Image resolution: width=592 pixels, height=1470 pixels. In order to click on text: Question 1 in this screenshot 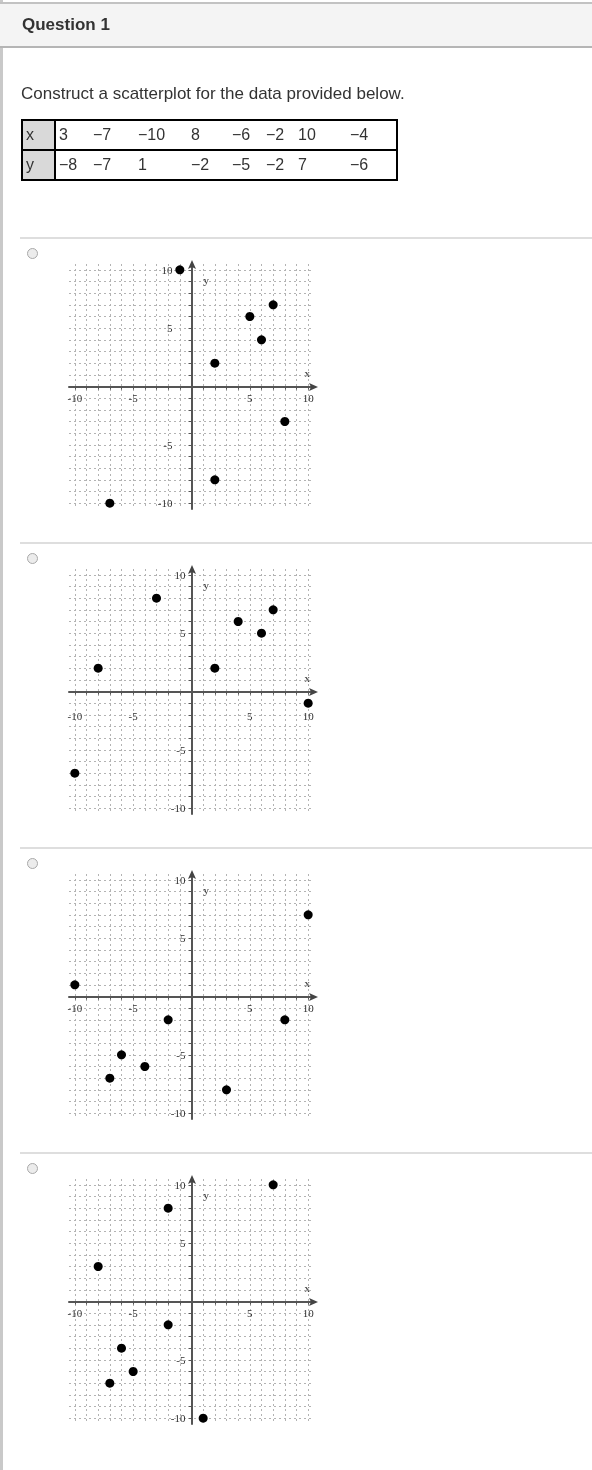, I will do `click(66, 25)`.